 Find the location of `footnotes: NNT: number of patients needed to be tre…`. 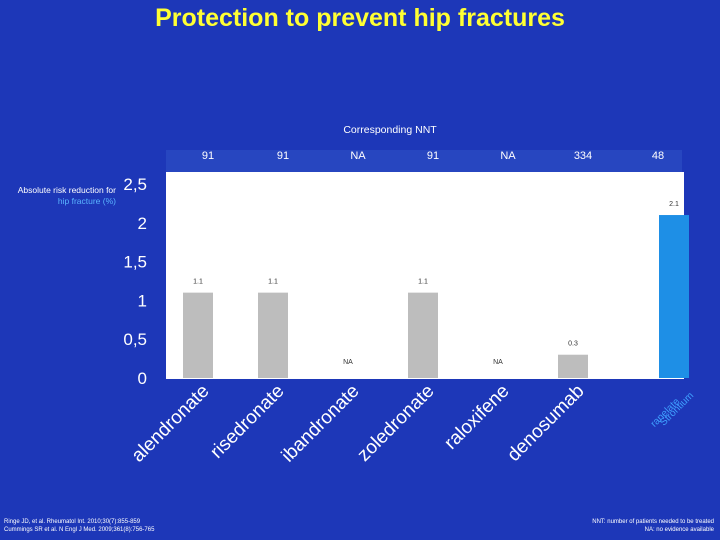

footnotes: NNT: number of patients needed to be tre… is located at coordinates (653, 526).